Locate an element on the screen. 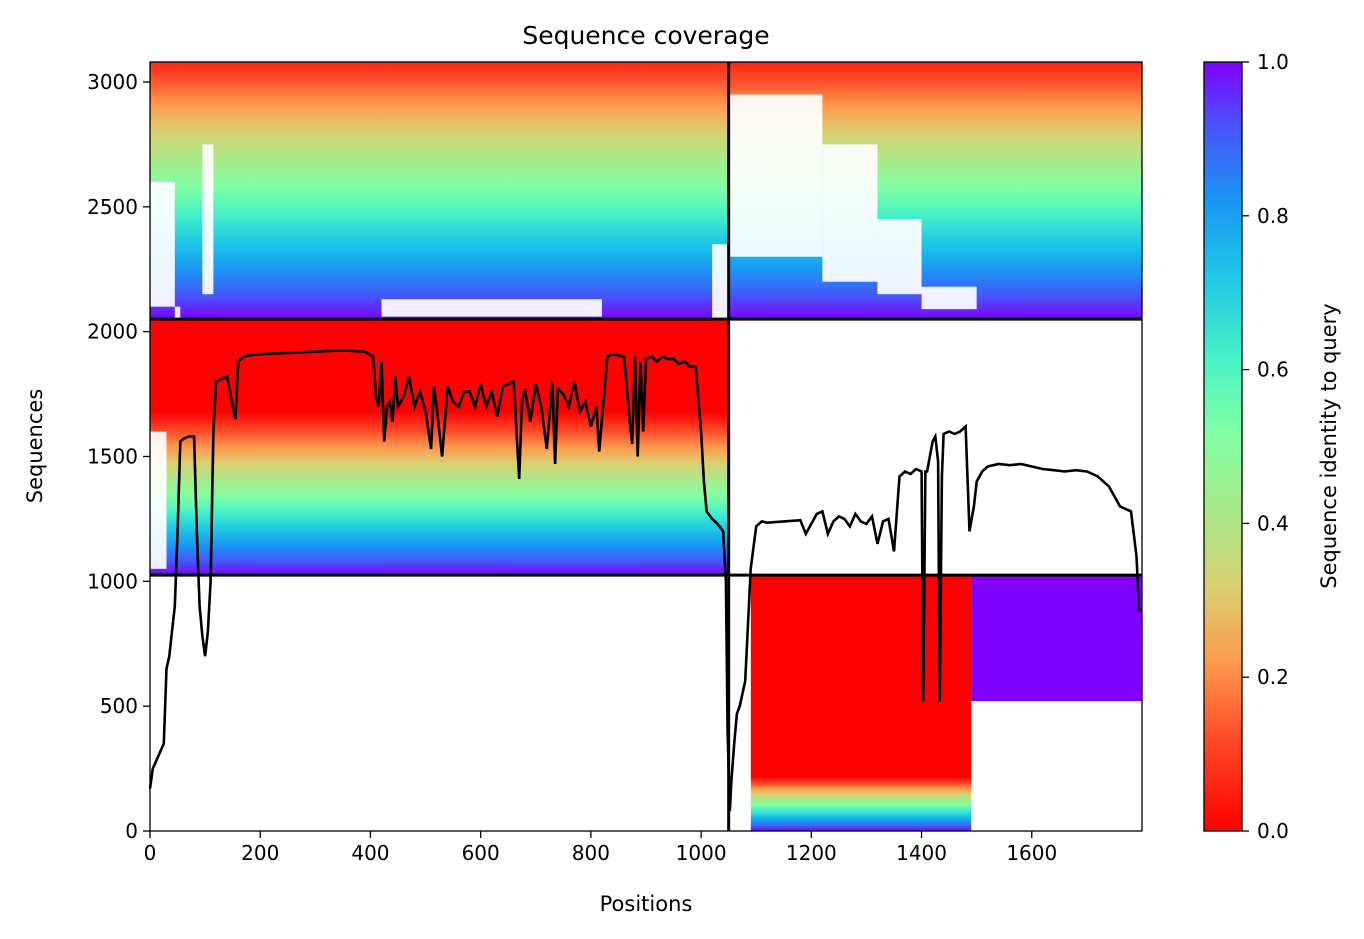  colorbar-tick-label: 0.6 is located at coordinates (1273, 370).